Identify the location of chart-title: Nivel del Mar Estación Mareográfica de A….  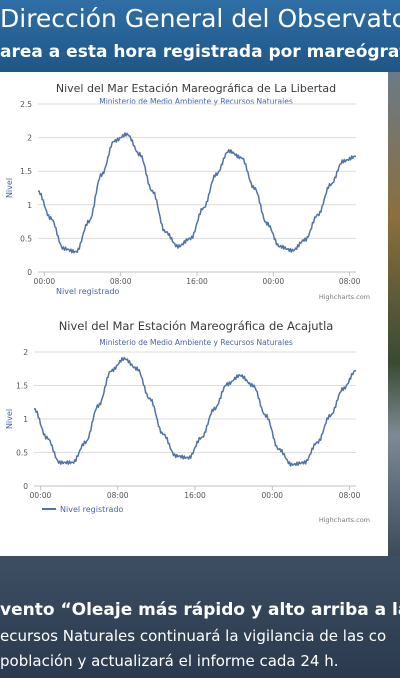
(196, 326).